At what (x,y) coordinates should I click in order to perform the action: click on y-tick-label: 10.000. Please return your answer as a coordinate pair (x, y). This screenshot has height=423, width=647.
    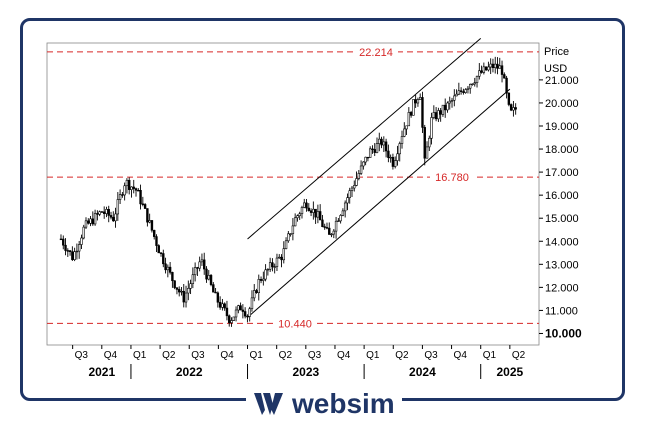
    Looking at the image, I should click on (563, 333).